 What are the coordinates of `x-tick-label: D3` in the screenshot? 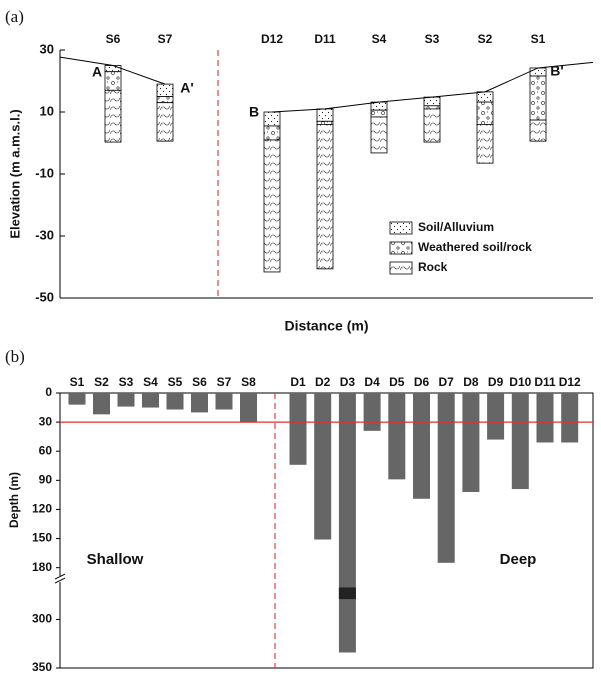 It's located at (348, 382).